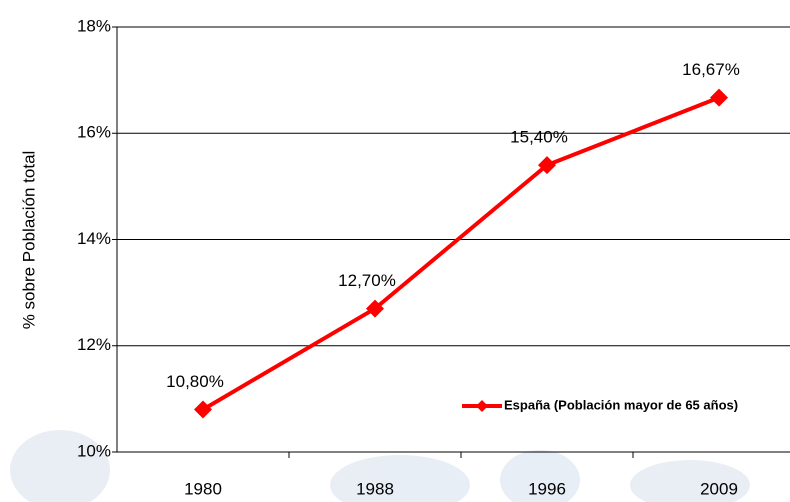 The width and height of the screenshot is (790, 502). I want to click on y-axis-label: % sobre Población total, so click(28, 240).